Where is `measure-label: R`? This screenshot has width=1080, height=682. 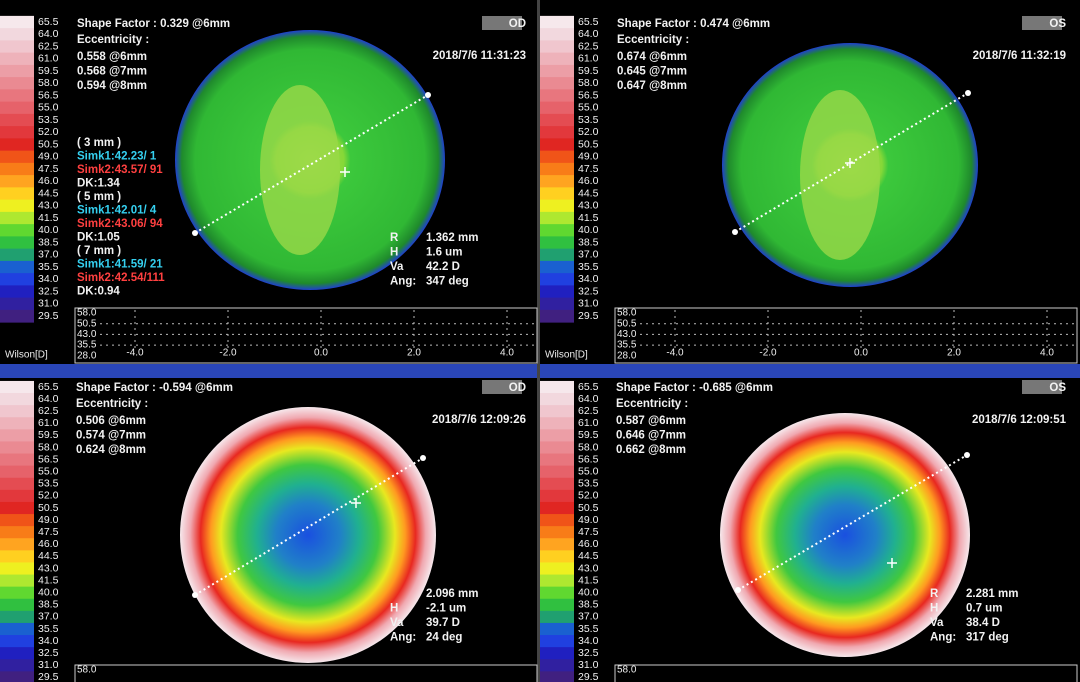 measure-label: R is located at coordinates (934, 594).